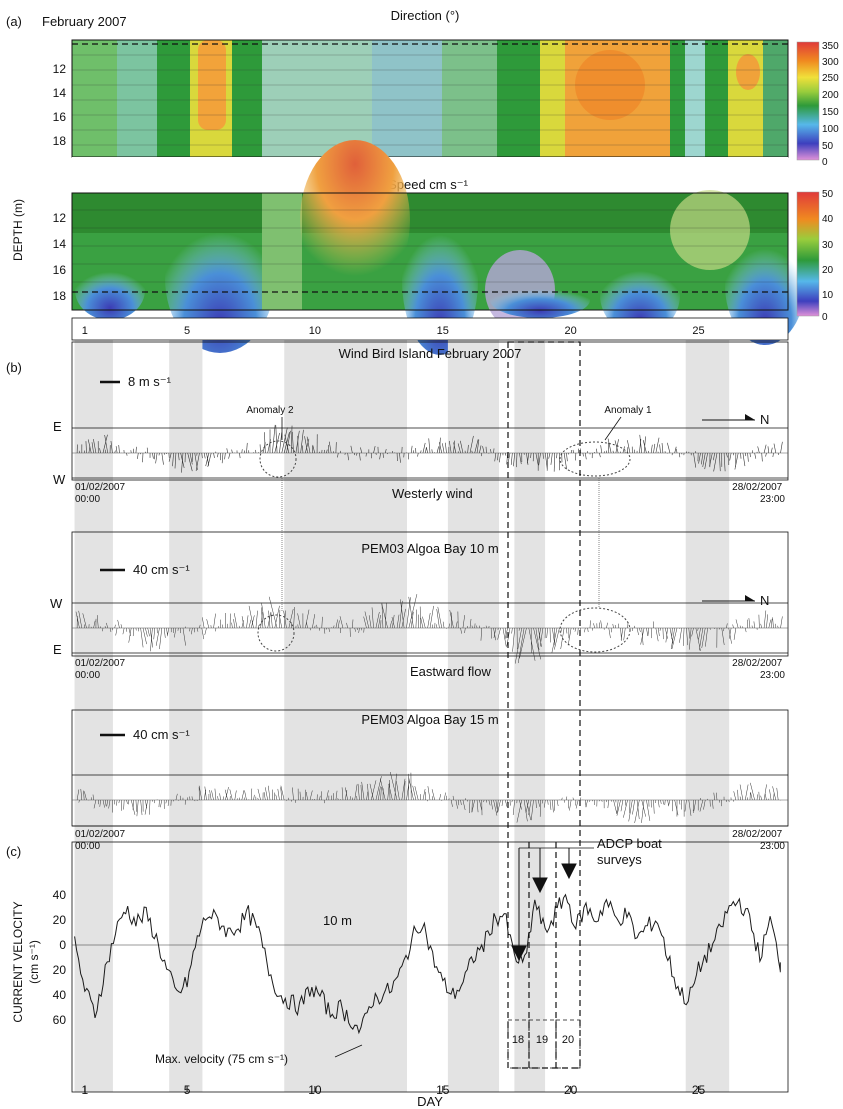  Describe the element at coordinates (60, 117) in the screenshot. I see `depth-tick: 16` at that location.